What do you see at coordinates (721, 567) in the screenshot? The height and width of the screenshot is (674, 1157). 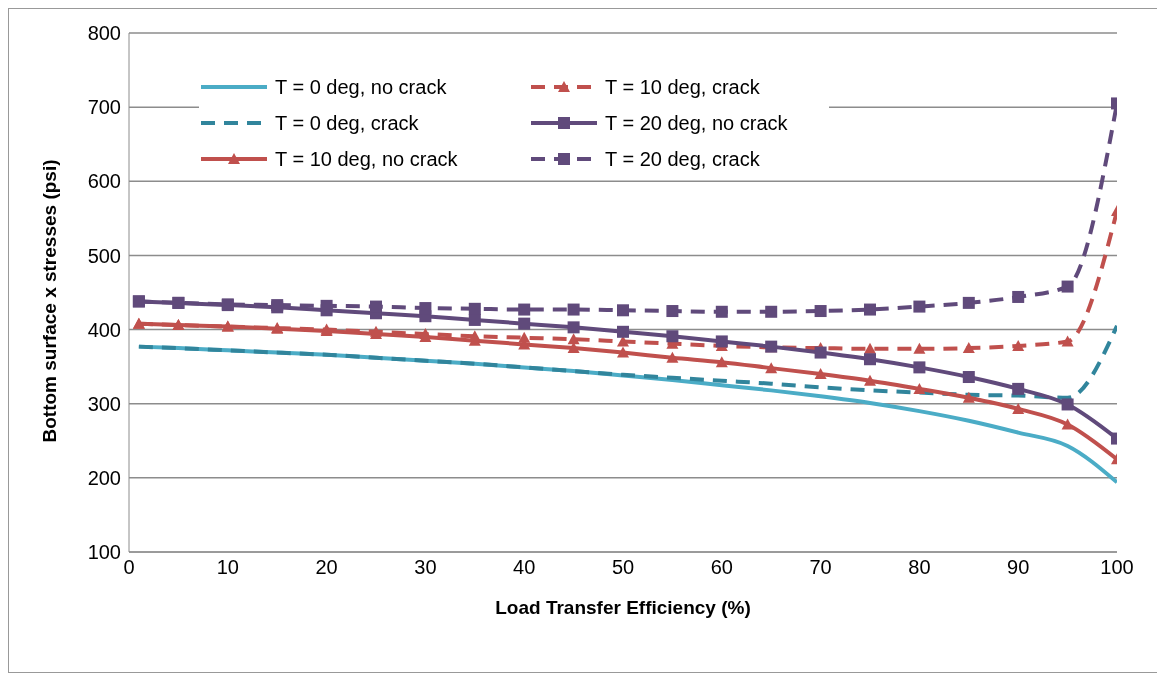 I see `x-tick-label: 60` at bounding box center [721, 567].